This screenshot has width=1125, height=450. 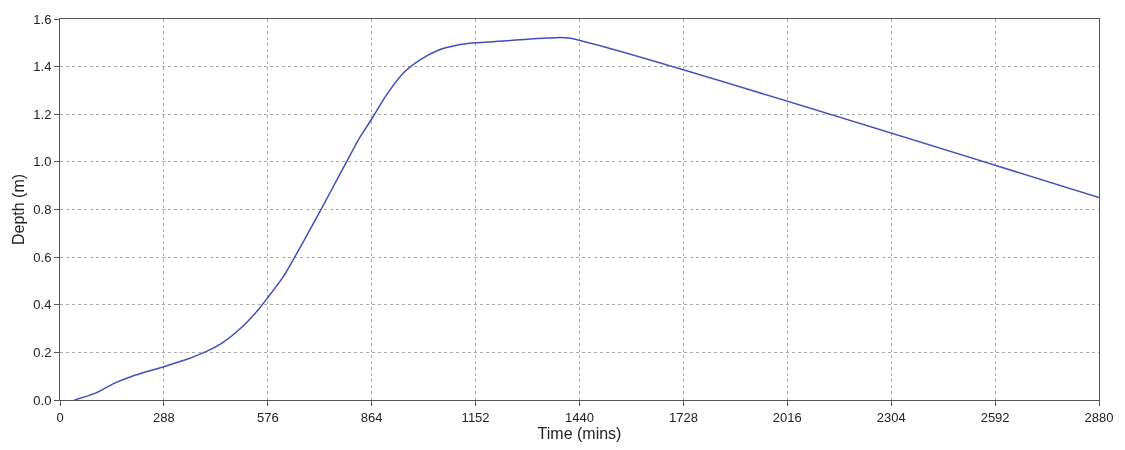 What do you see at coordinates (891, 417) in the screenshot?
I see `x-tick-label: 2304` at bounding box center [891, 417].